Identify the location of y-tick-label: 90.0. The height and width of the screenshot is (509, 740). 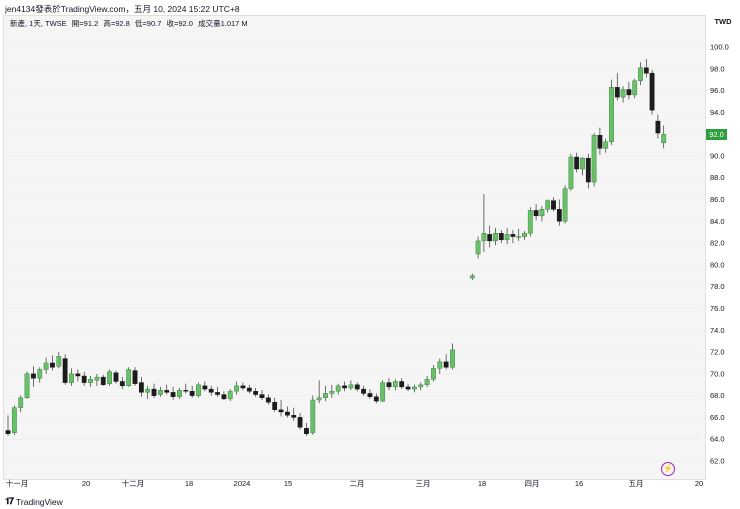
(717, 155).